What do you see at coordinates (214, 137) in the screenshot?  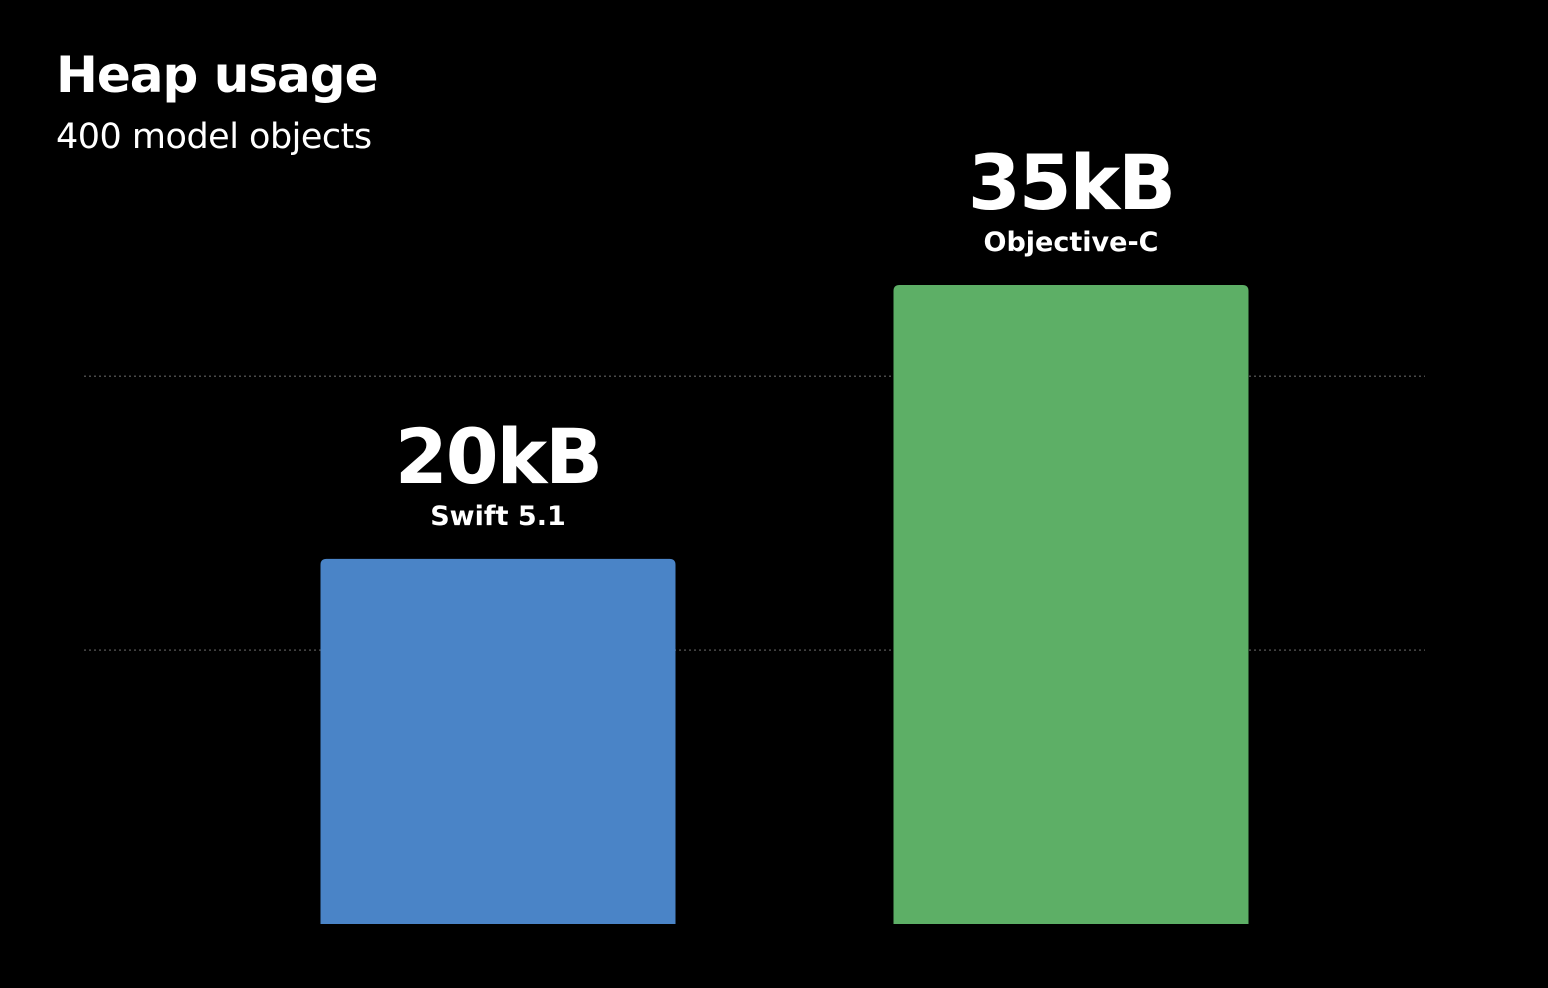 I see `chart-subtitle: 400 model objects` at bounding box center [214, 137].